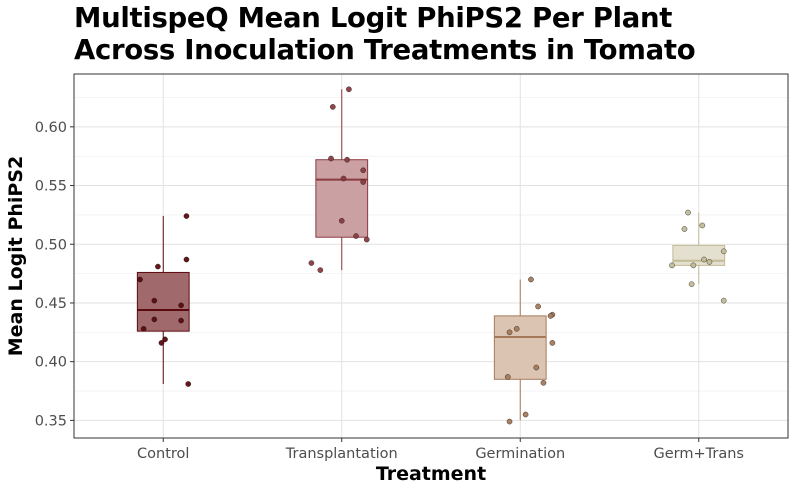 This screenshot has height=492, width=796. I want to click on x-axis-title: Treatment, so click(431, 474).